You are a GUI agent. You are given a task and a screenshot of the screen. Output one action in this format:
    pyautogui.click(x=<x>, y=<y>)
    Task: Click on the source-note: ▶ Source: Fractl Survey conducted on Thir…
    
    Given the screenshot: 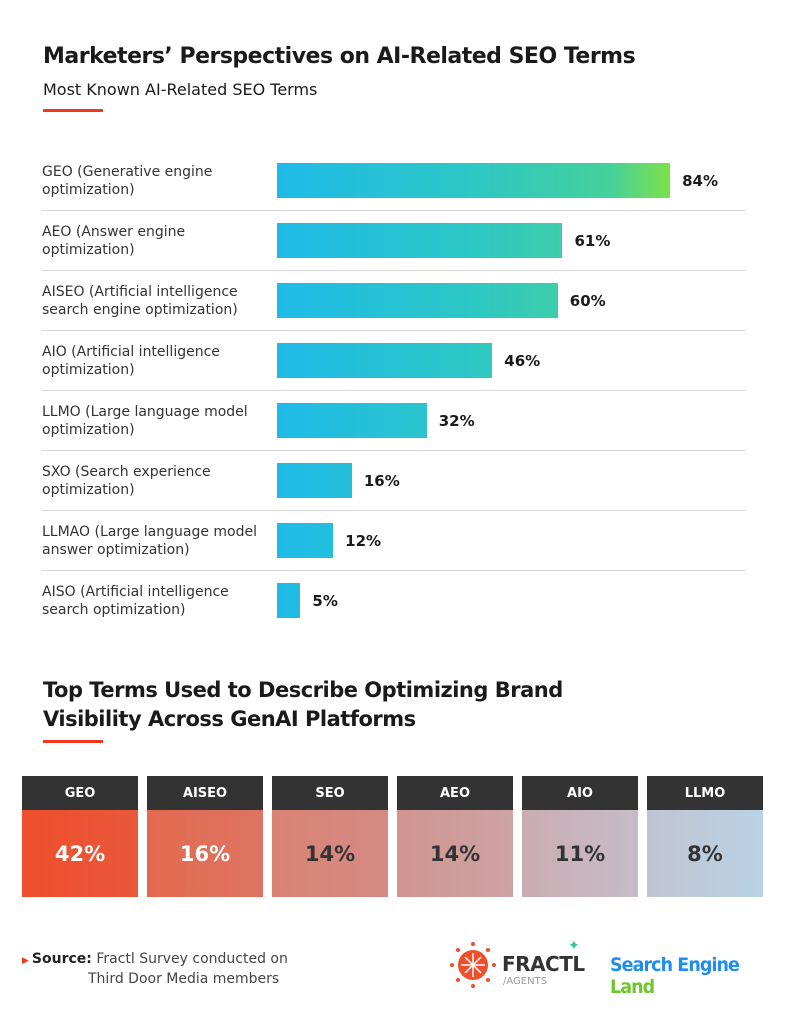 What is the action you would take?
    pyautogui.click(x=155, y=969)
    